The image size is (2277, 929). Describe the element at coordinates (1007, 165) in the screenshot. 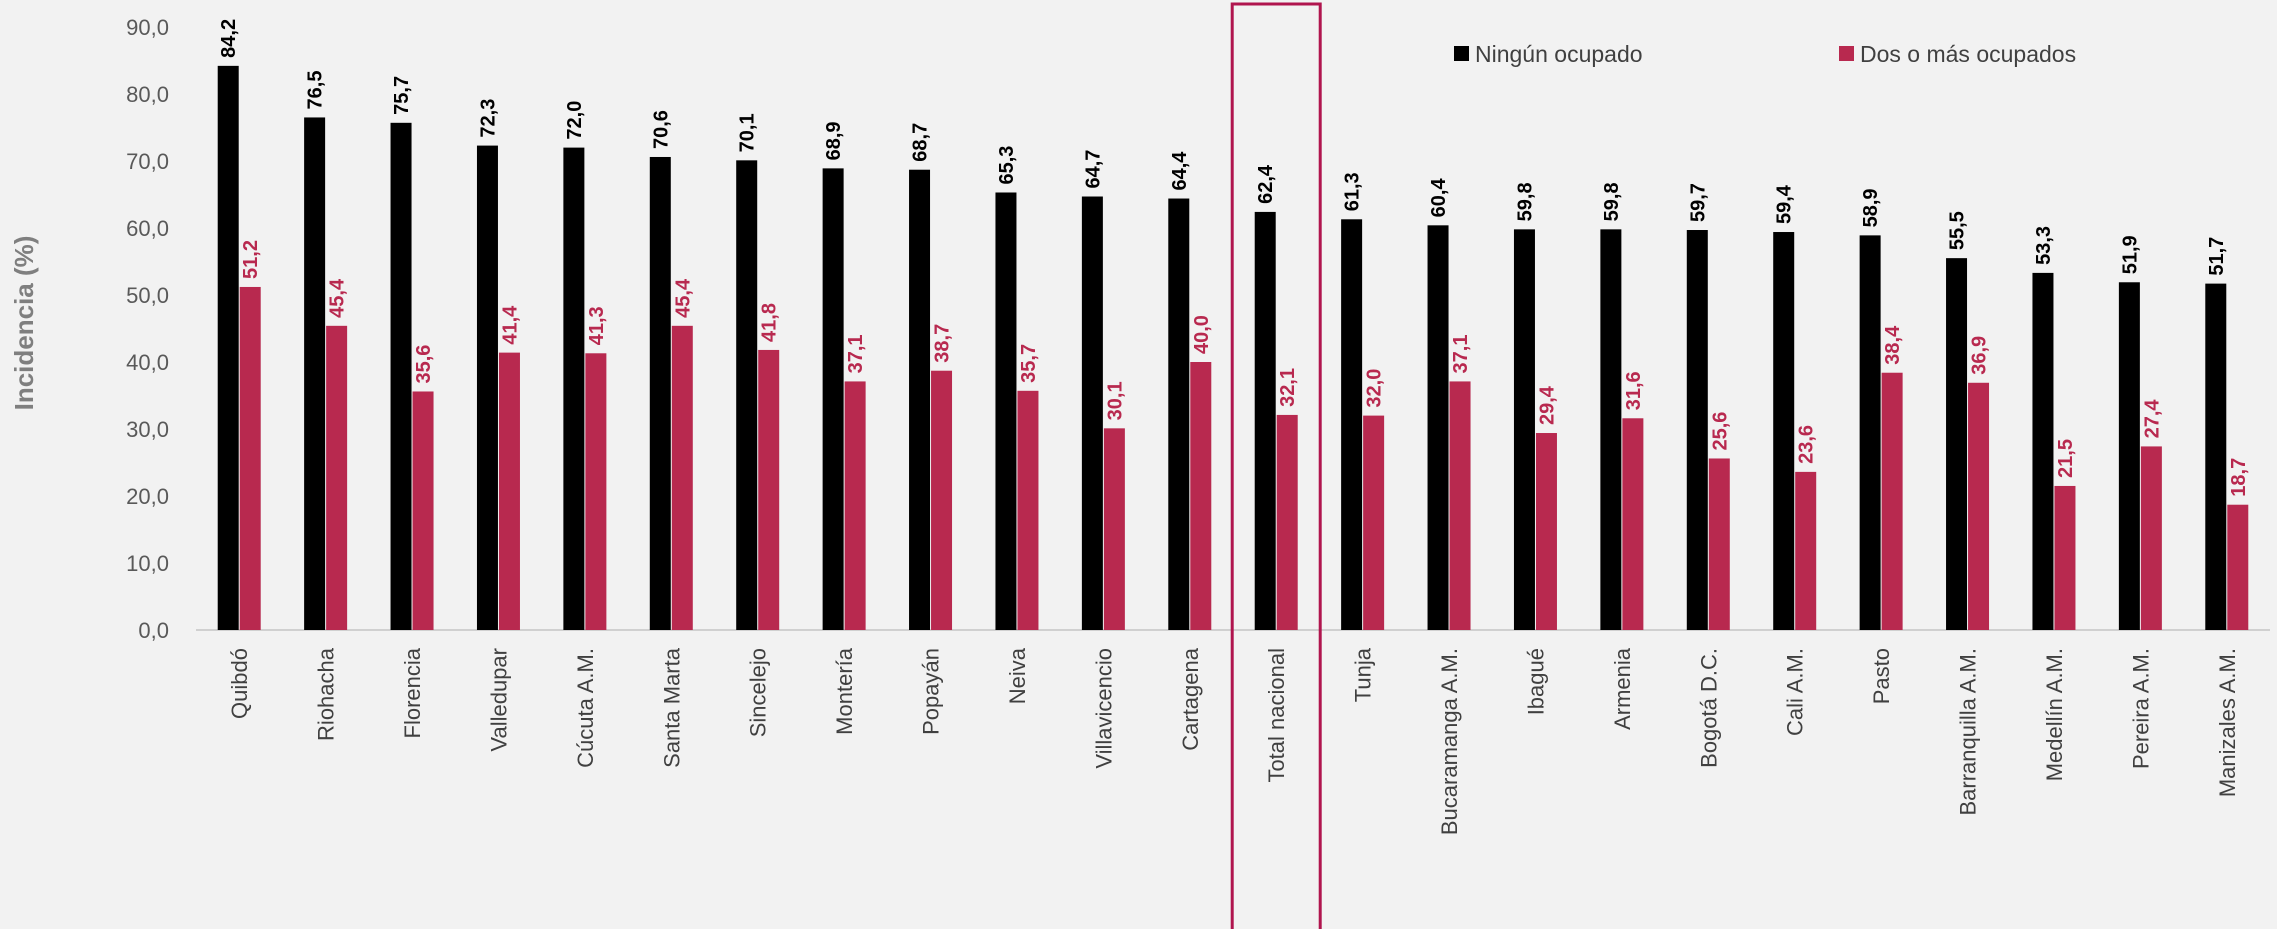

I see `data-label-ningun-ocupado-neiva: 65,3` at that location.